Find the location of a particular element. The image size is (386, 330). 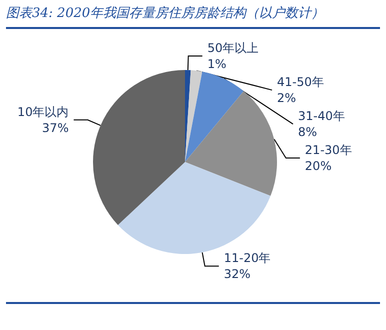

slice-label: 11-20年 is located at coordinates (247, 258).